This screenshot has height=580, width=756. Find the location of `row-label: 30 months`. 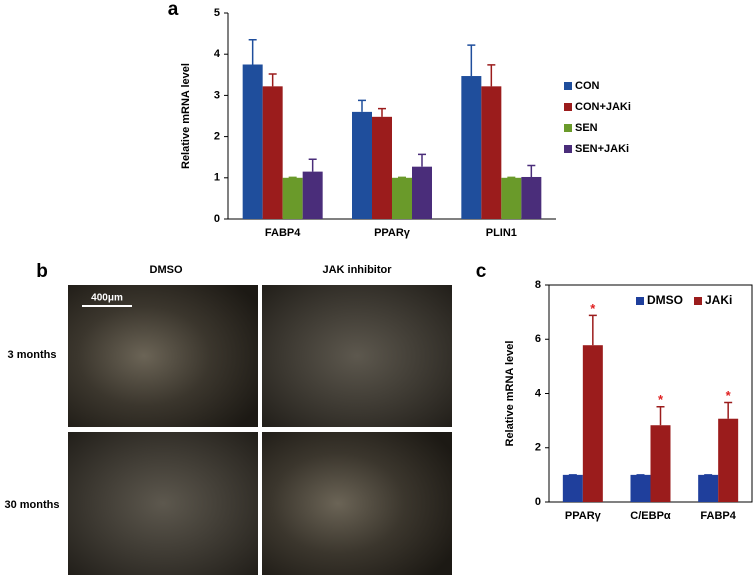

row-label: 30 months is located at coordinates (31, 505).